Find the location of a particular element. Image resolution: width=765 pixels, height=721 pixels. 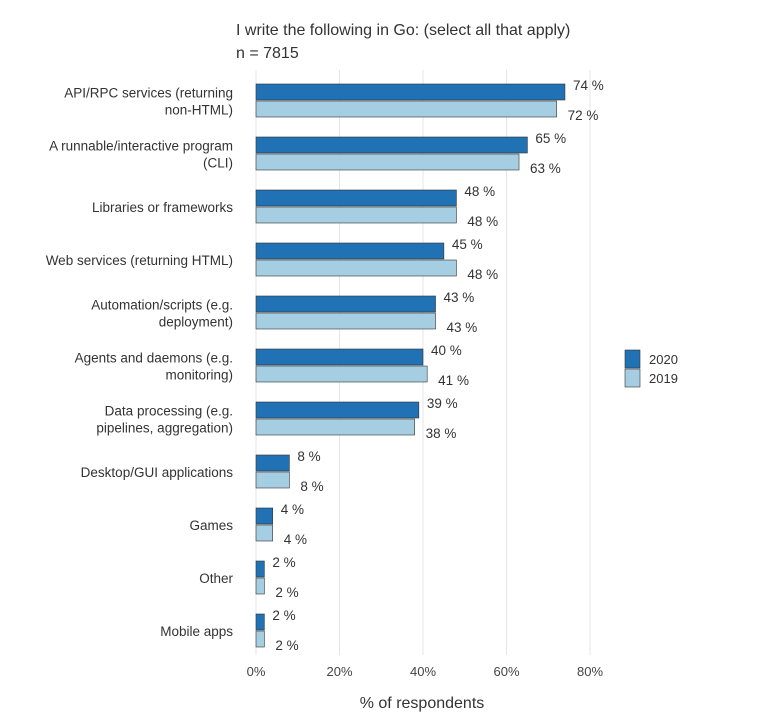

data-label-2019: 4 % is located at coordinates (295, 539).